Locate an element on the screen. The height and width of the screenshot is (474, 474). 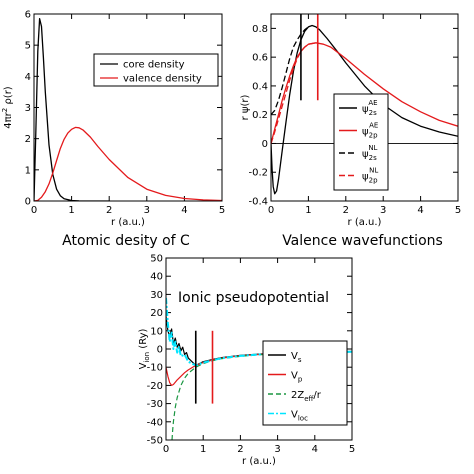
legend-entry: ψ2pNL is located at coordinates (370, 176).